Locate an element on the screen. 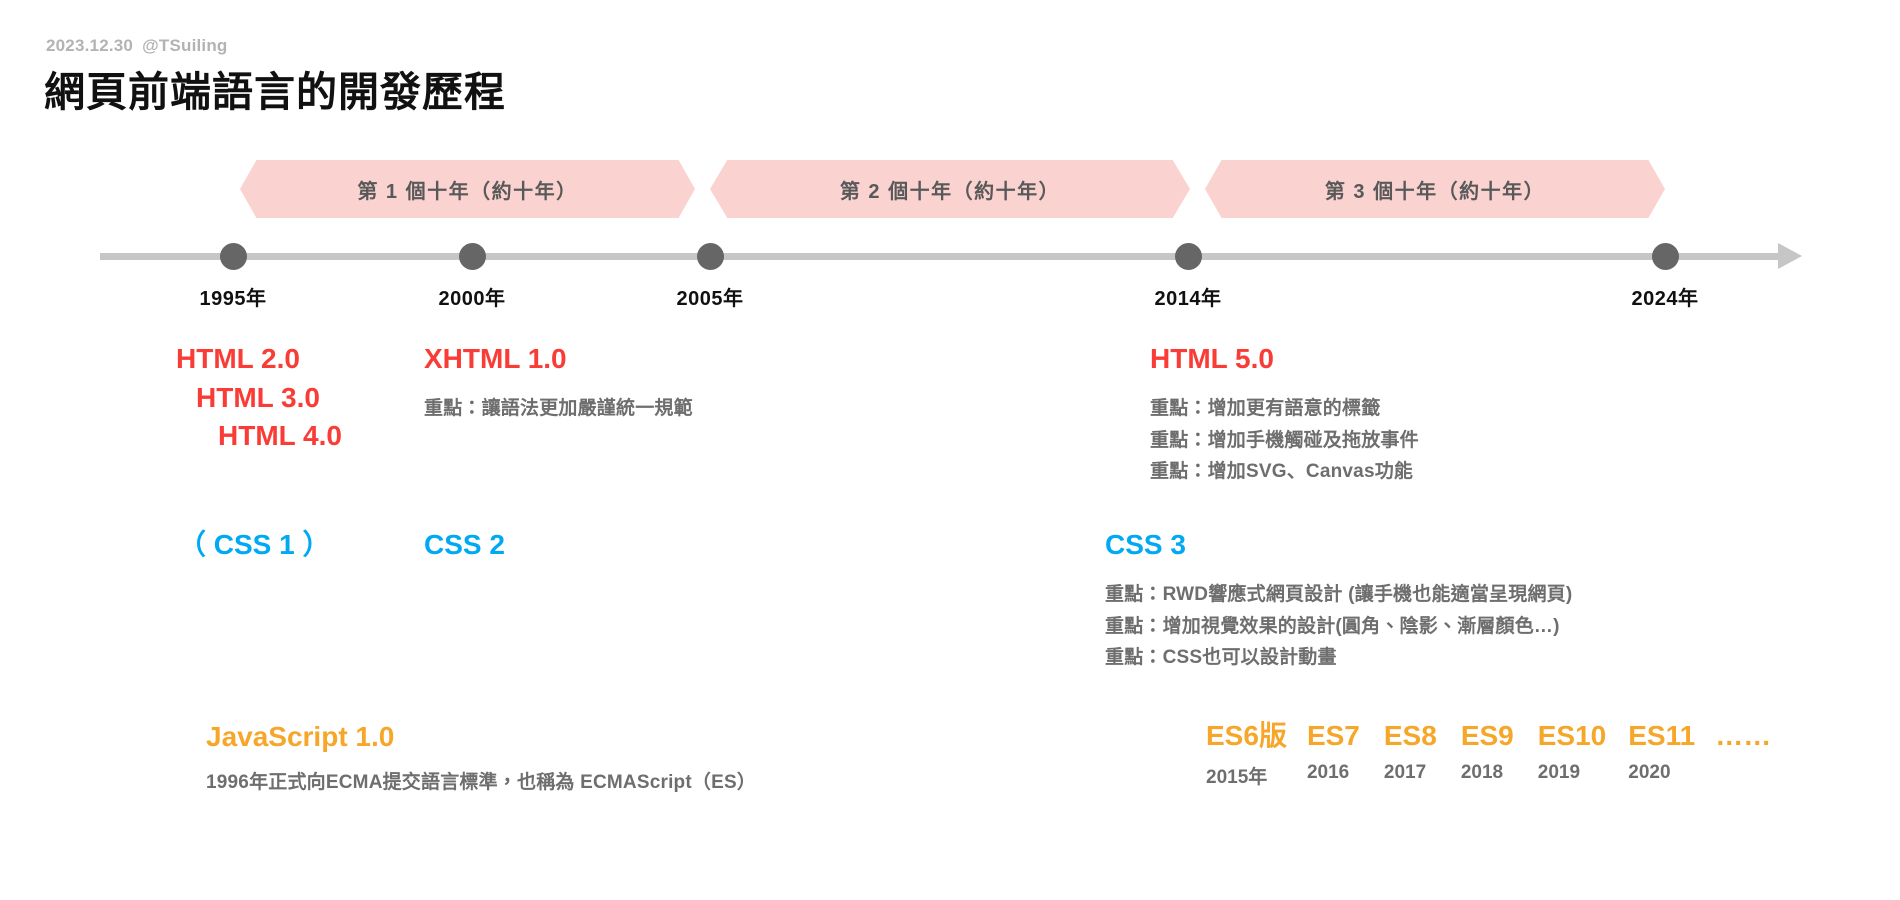 This screenshot has height=900, width=1900. xhtml-title: XHTML 1.0 is located at coordinates (495, 358).